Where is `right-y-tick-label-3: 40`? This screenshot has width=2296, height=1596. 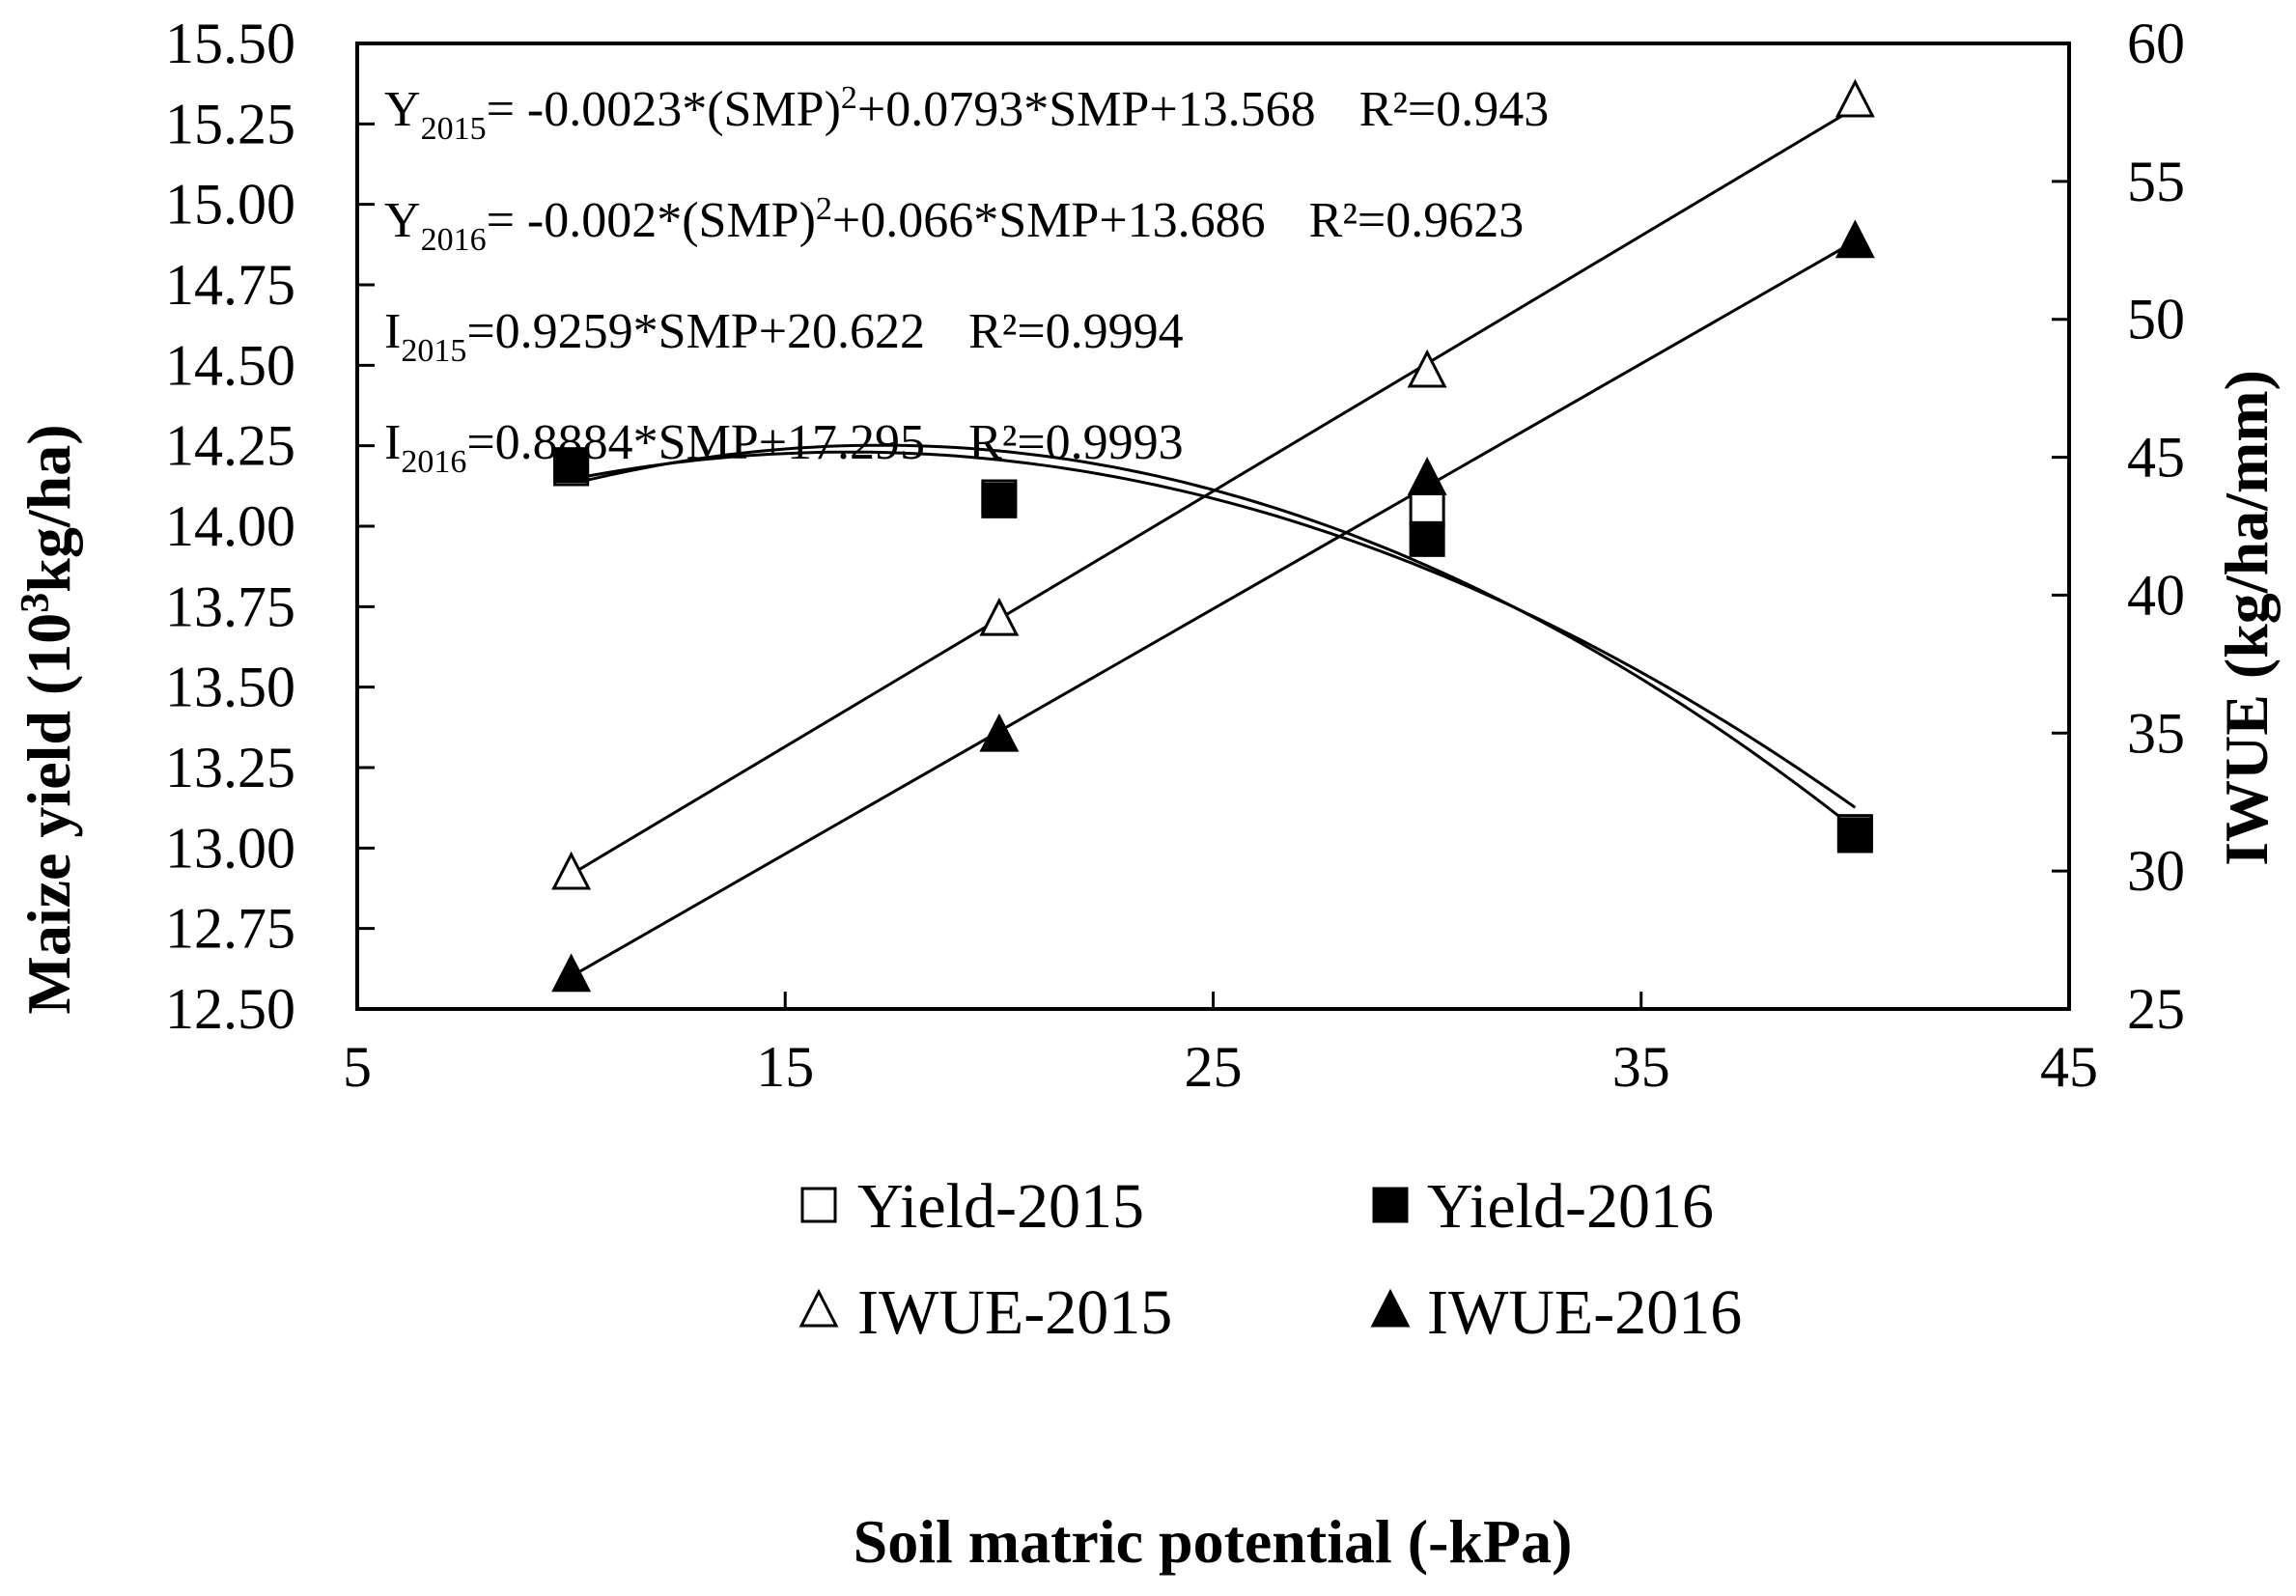
right-y-tick-label-3: 40 is located at coordinates (2156, 595).